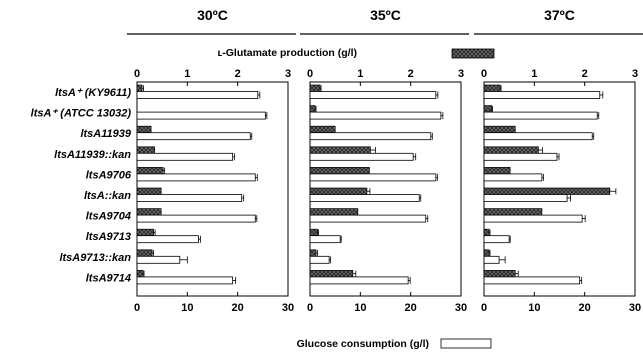  Describe the element at coordinates (105, 134) in the screenshot. I see `strain-label: ltsA11939` at that location.